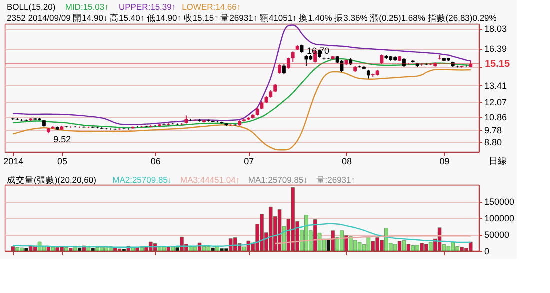 This screenshot has height=293, width=550. What do you see at coordinates (445, 161) in the screenshot?
I see `x-tick-label: 09` at bounding box center [445, 161].